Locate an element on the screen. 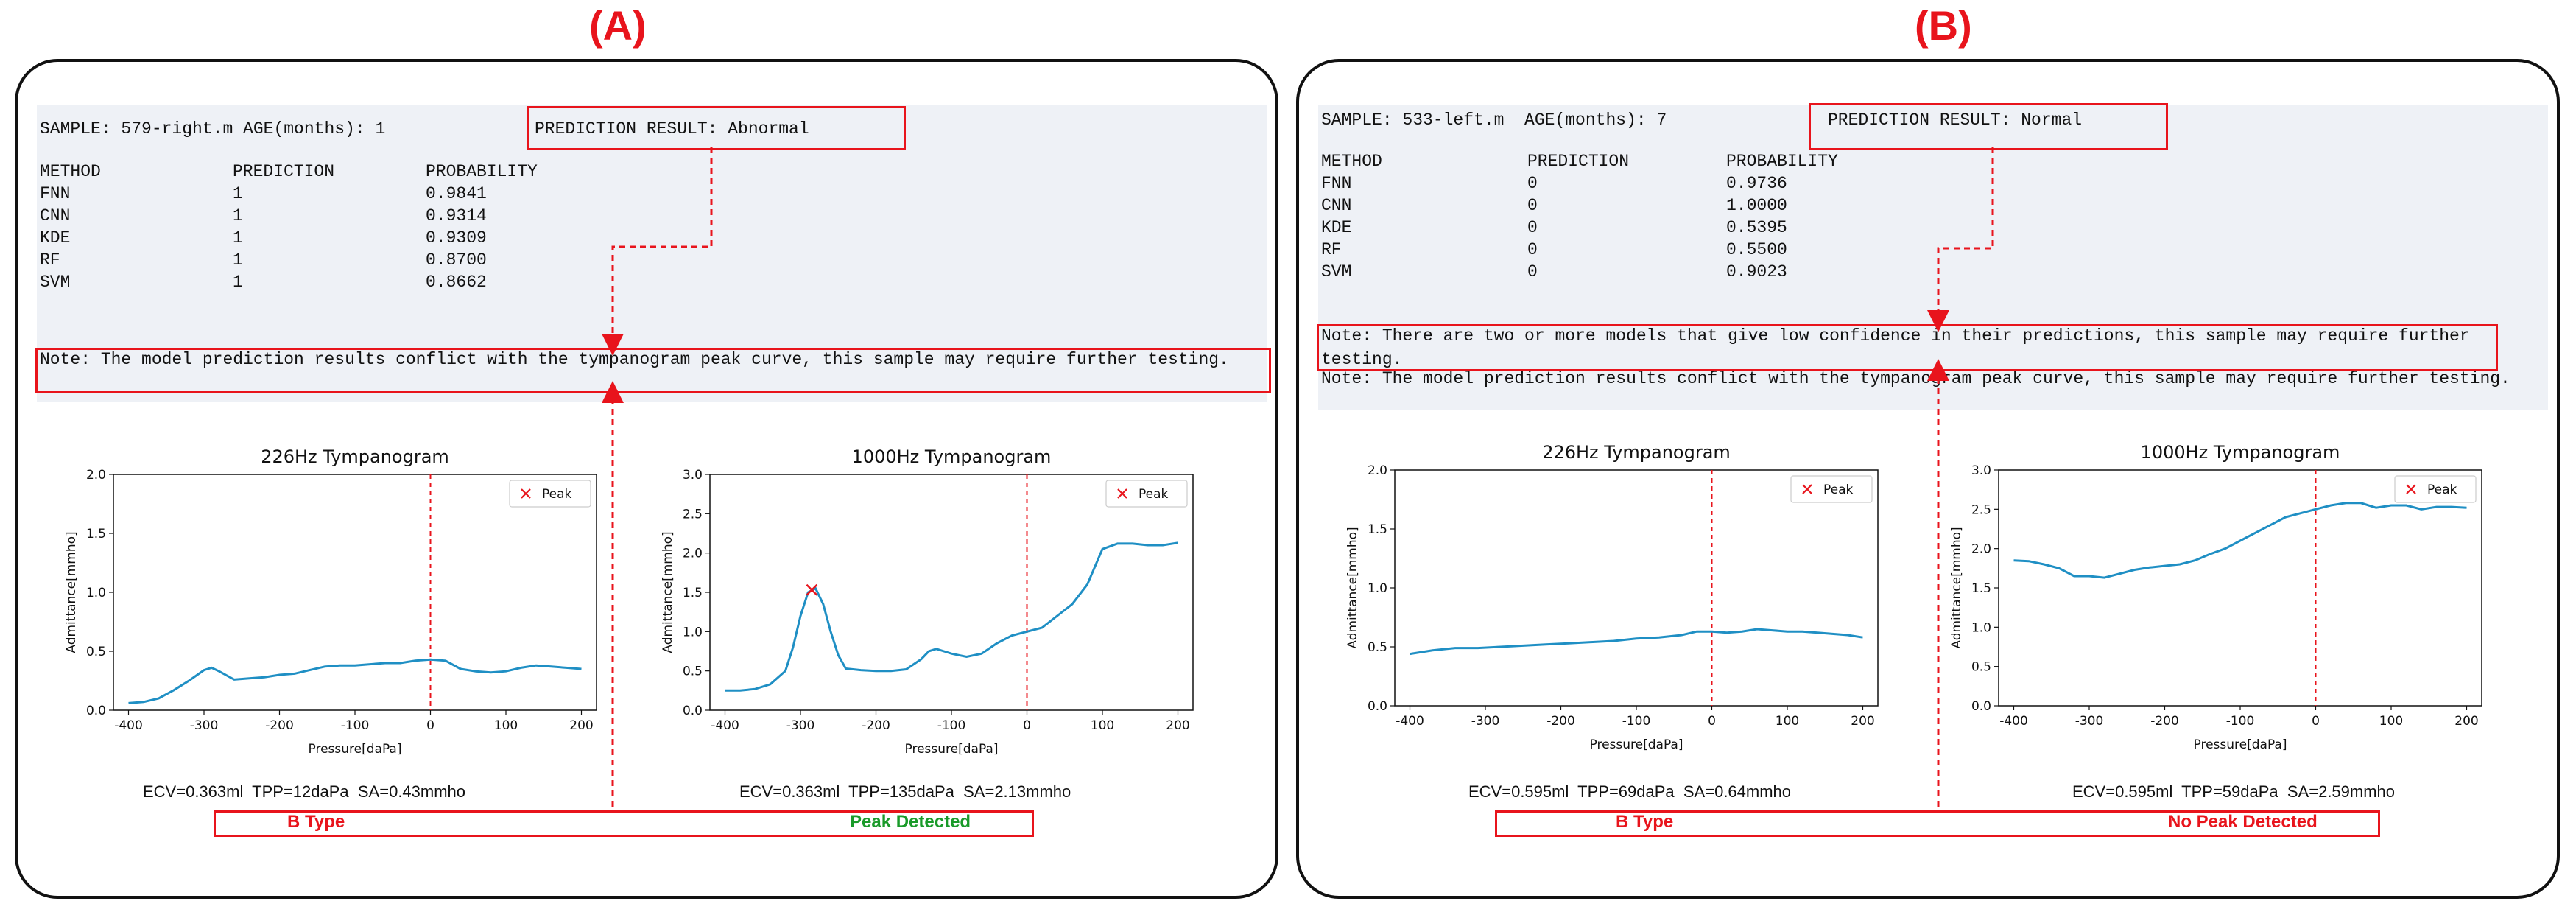 The image size is (2576, 915). note-box is located at coordinates (653, 370).